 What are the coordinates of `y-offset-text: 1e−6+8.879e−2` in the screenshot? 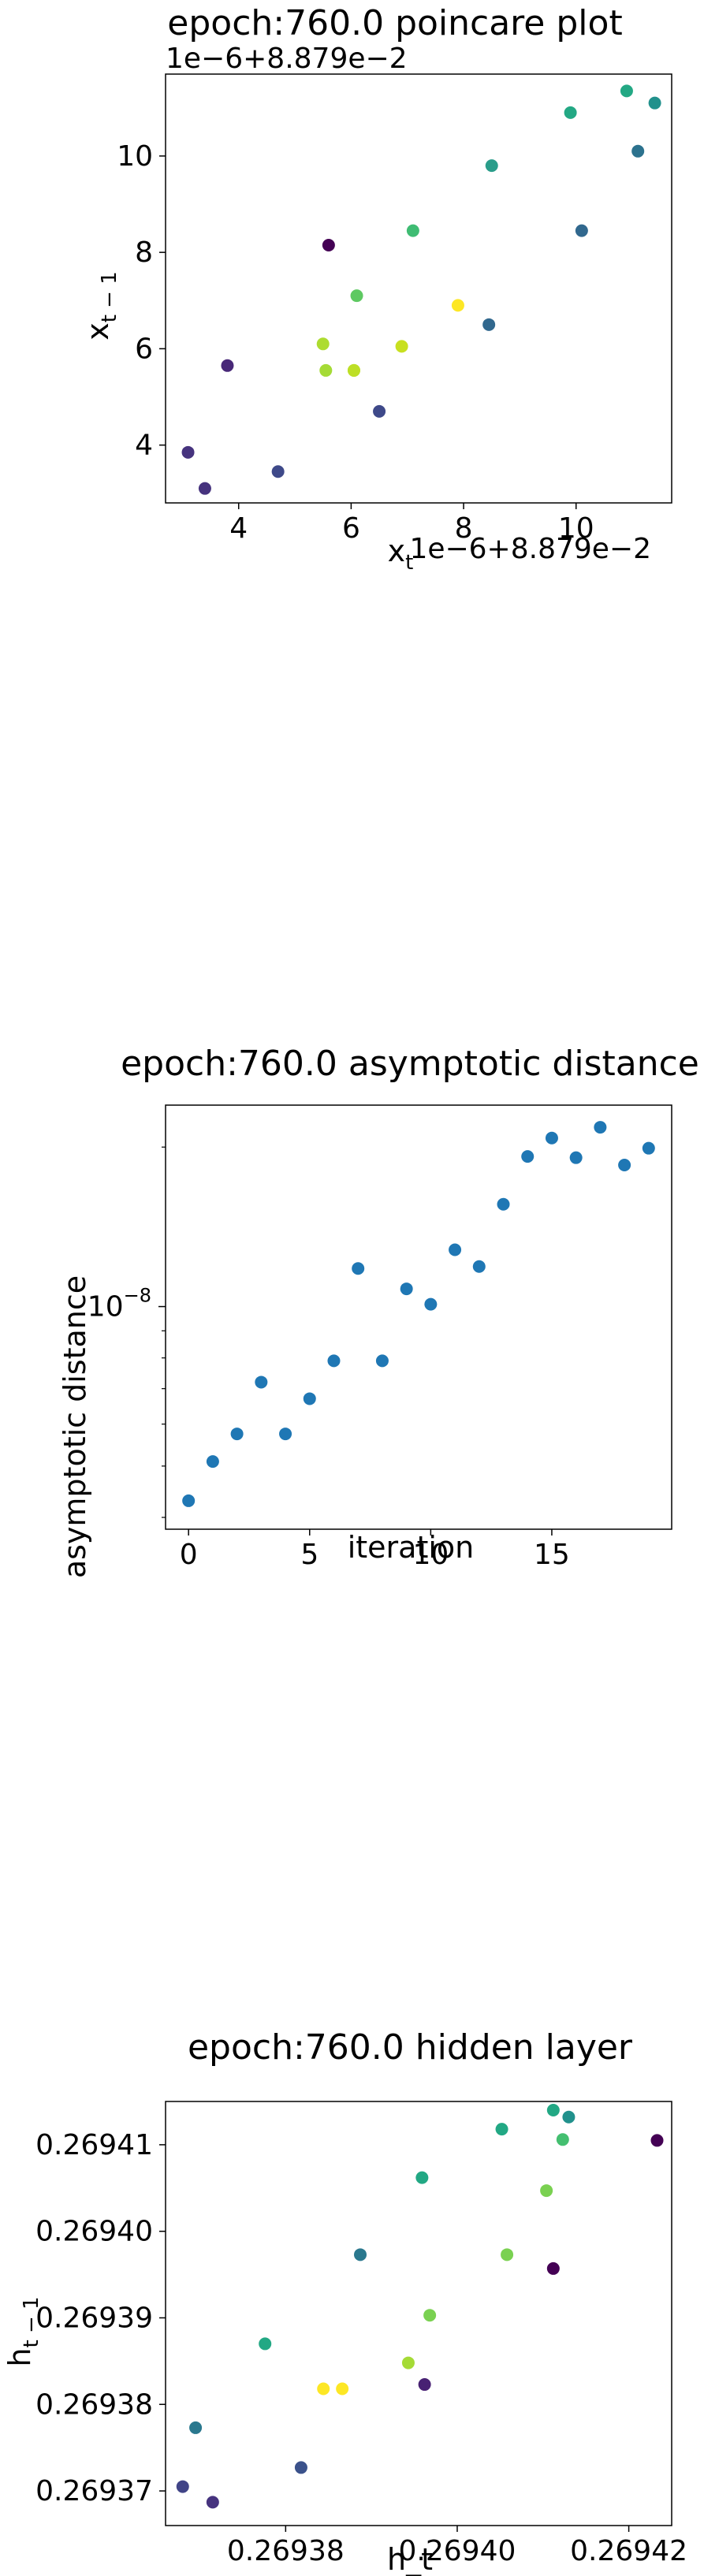 It's located at (287, 59).